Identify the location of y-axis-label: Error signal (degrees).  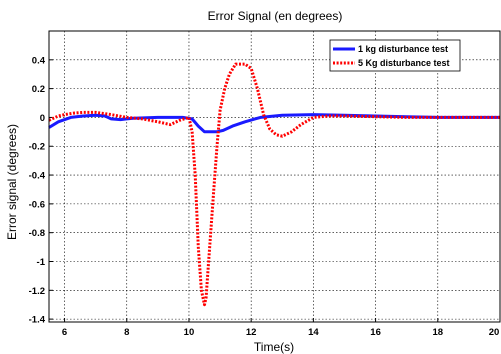
(12, 182).